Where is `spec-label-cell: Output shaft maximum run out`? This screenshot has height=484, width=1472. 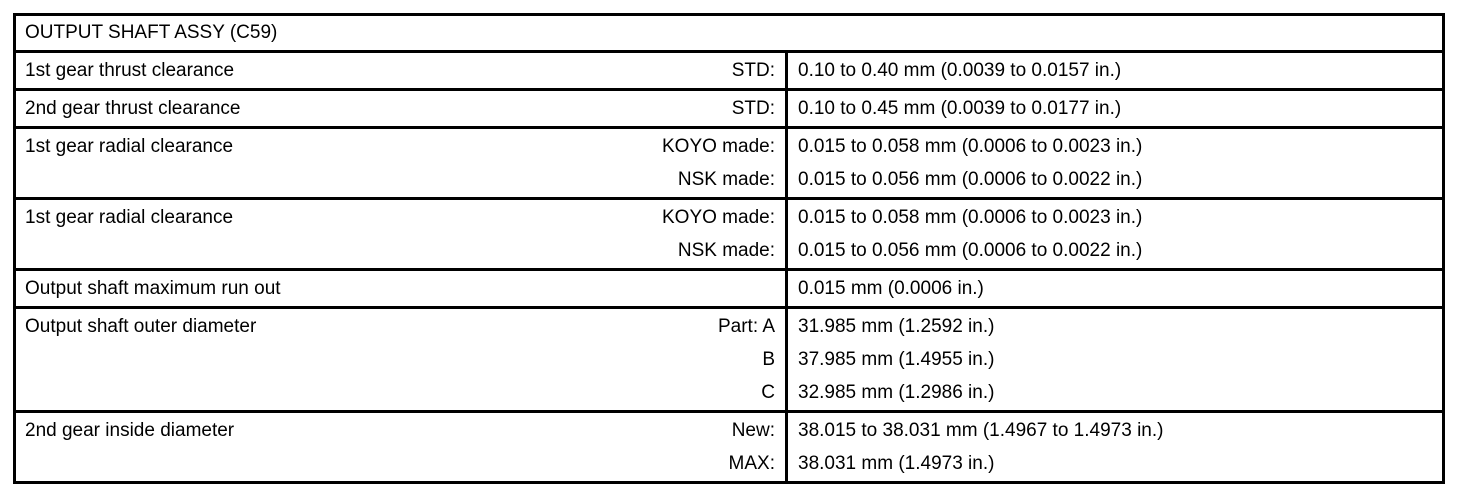
spec-label-cell: Output shaft maximum run out is located at coordinates (400, 288).